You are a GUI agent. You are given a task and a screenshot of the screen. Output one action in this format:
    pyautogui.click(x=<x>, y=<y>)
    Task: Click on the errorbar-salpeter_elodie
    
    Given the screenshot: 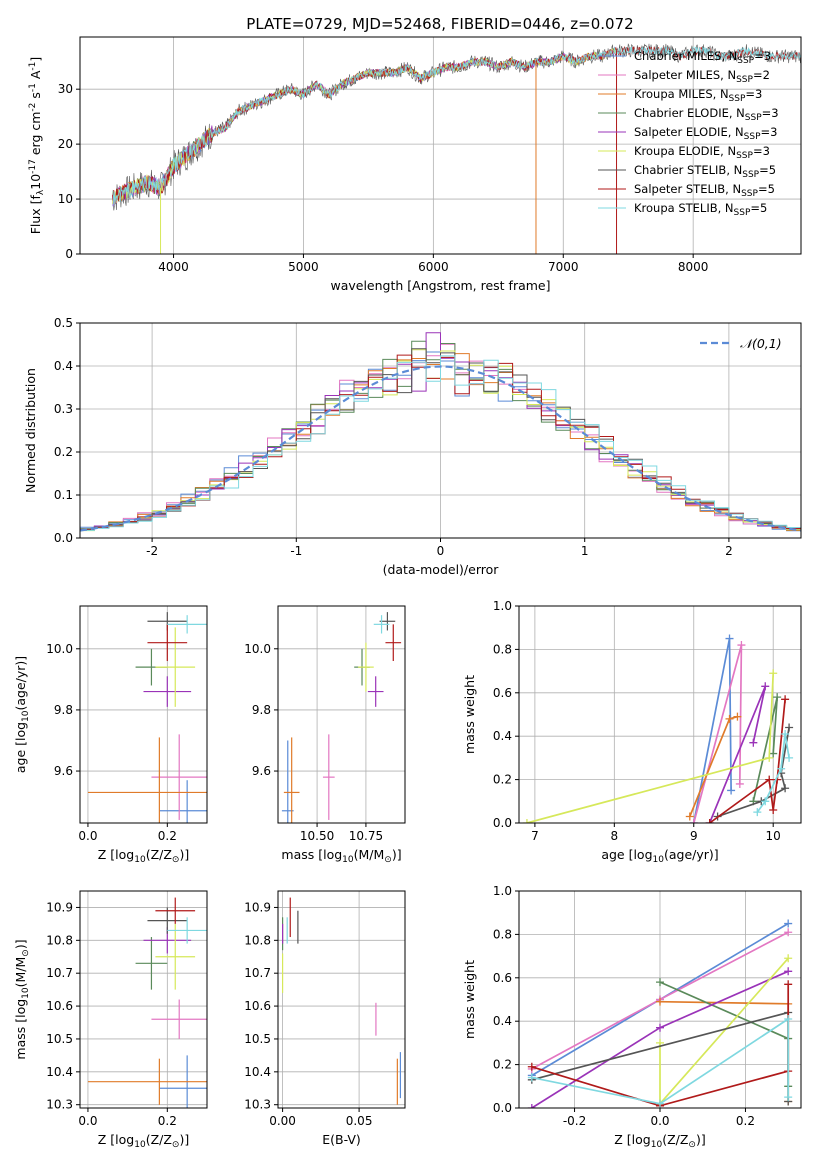 What is the action you would take?
    pyautogui.click(x=167, y=691)
    